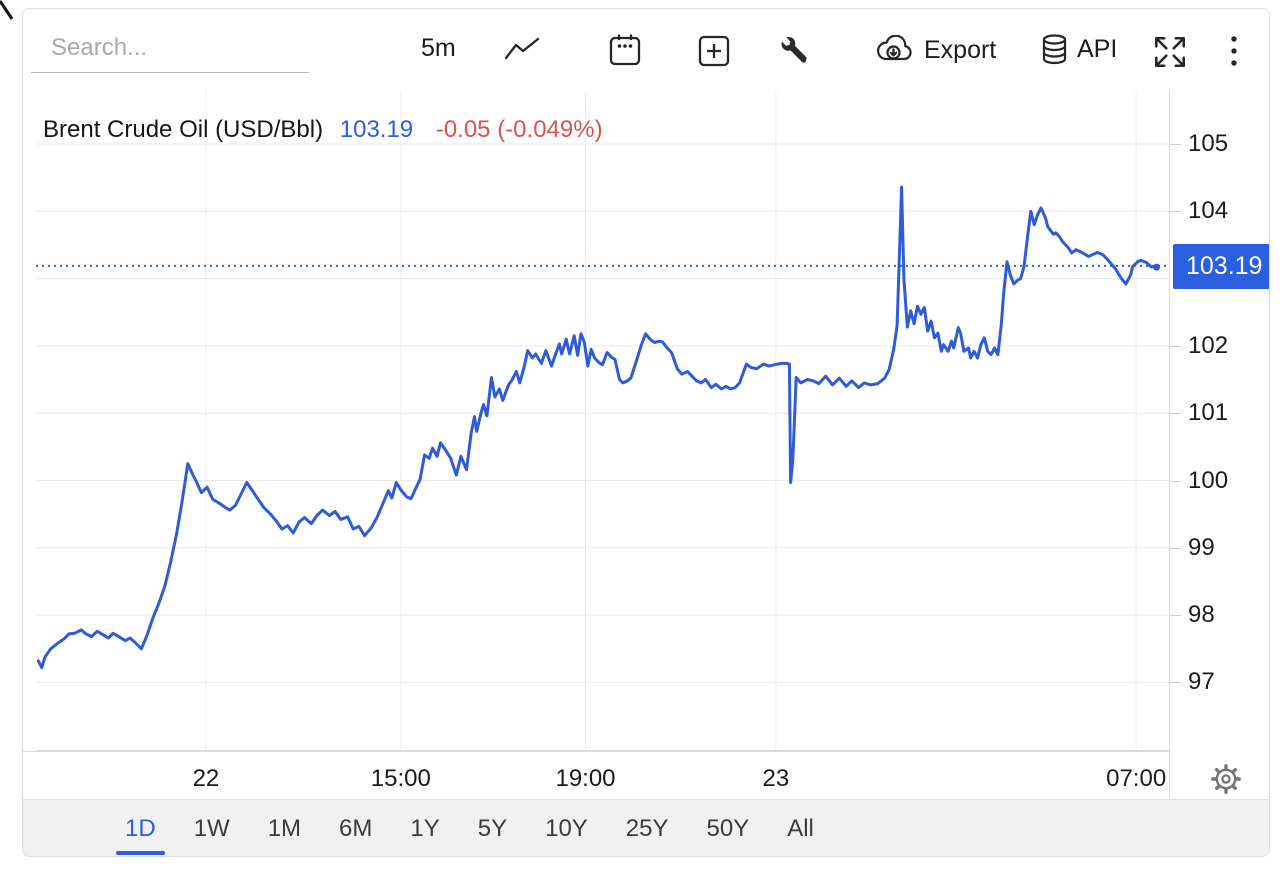 The image size is (1280, 879). I want to click on range-selector-bar: 1D 1W 1M 6M 1Y 5Y 10Y 25Y 50Y All, so click(646, 827).